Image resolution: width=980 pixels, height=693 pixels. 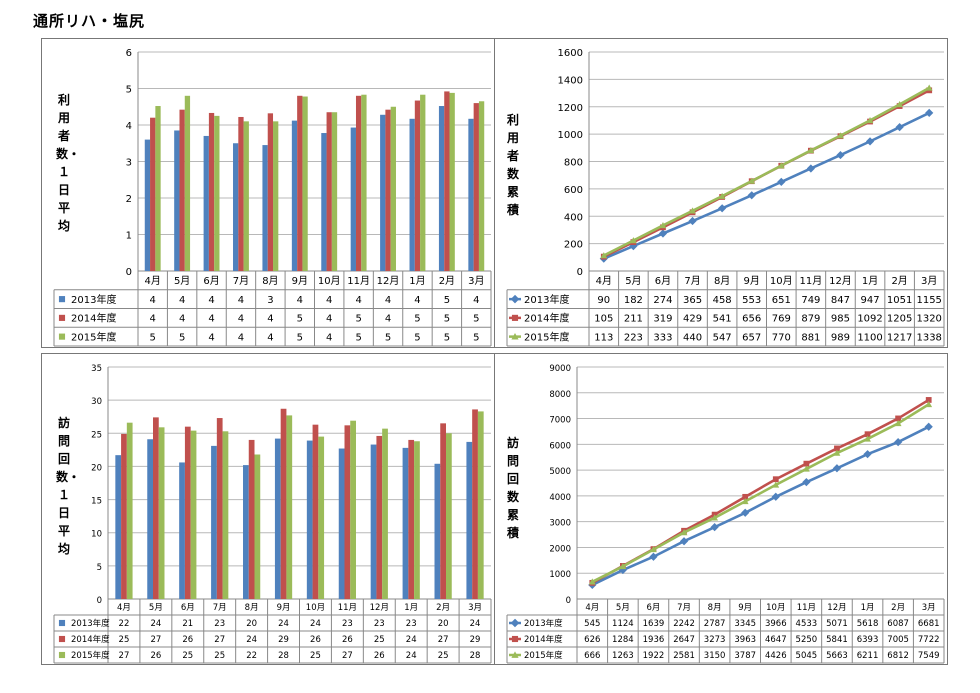 I want to click on table-cell: 749, so click(x=810, y=300).